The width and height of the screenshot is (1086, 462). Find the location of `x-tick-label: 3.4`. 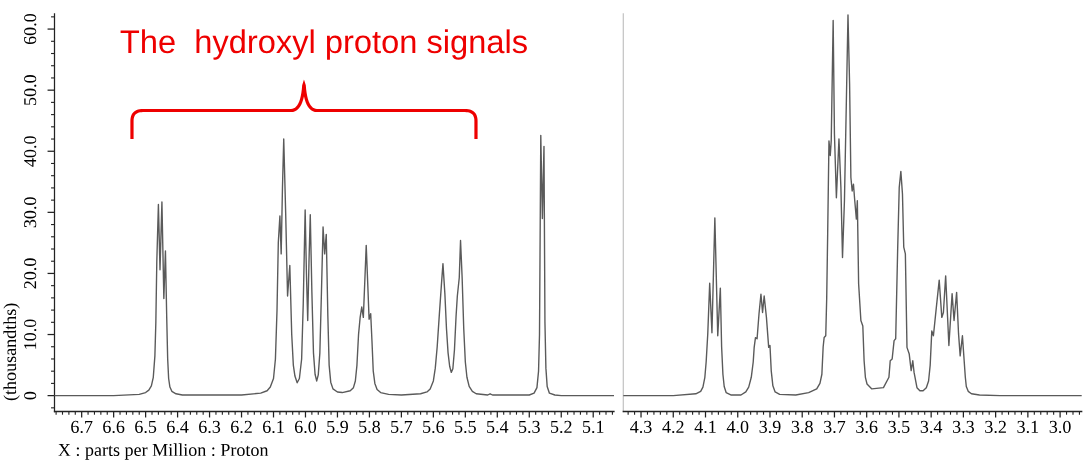

x-tick-label: 3.4 is located at coordinates (931, 427).